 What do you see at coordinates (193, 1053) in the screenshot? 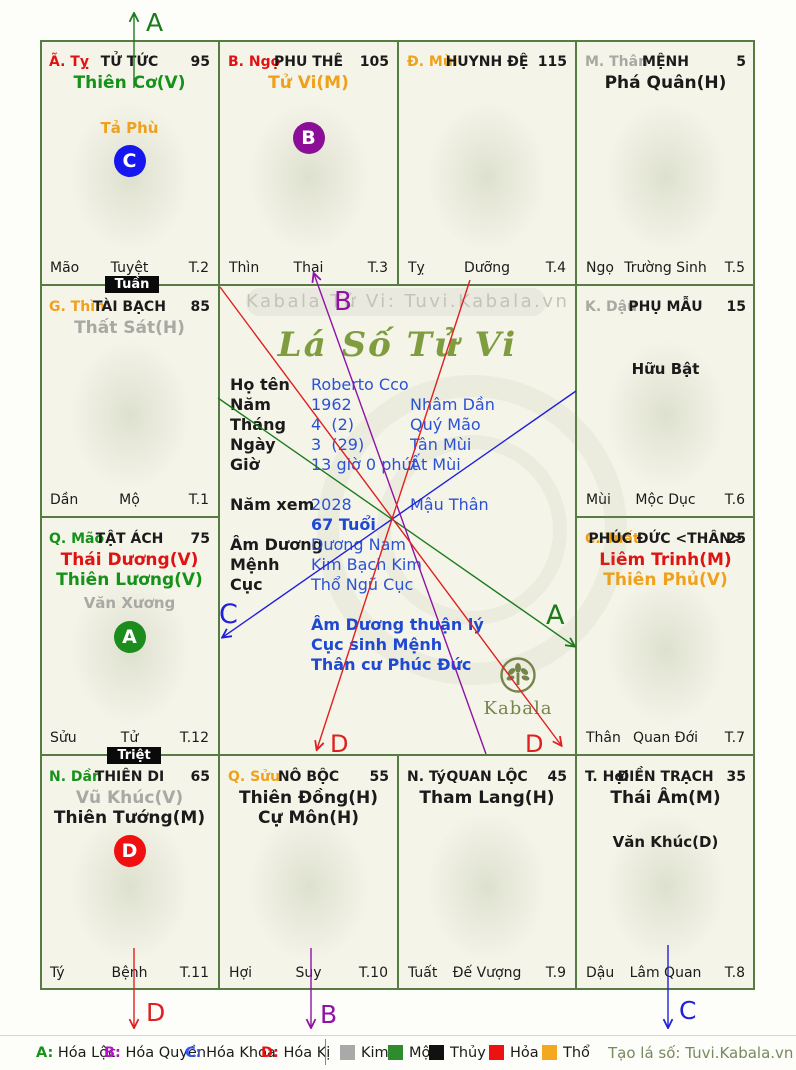
I see `legend-letter-c: C:` at bounding box center [193, 1053].